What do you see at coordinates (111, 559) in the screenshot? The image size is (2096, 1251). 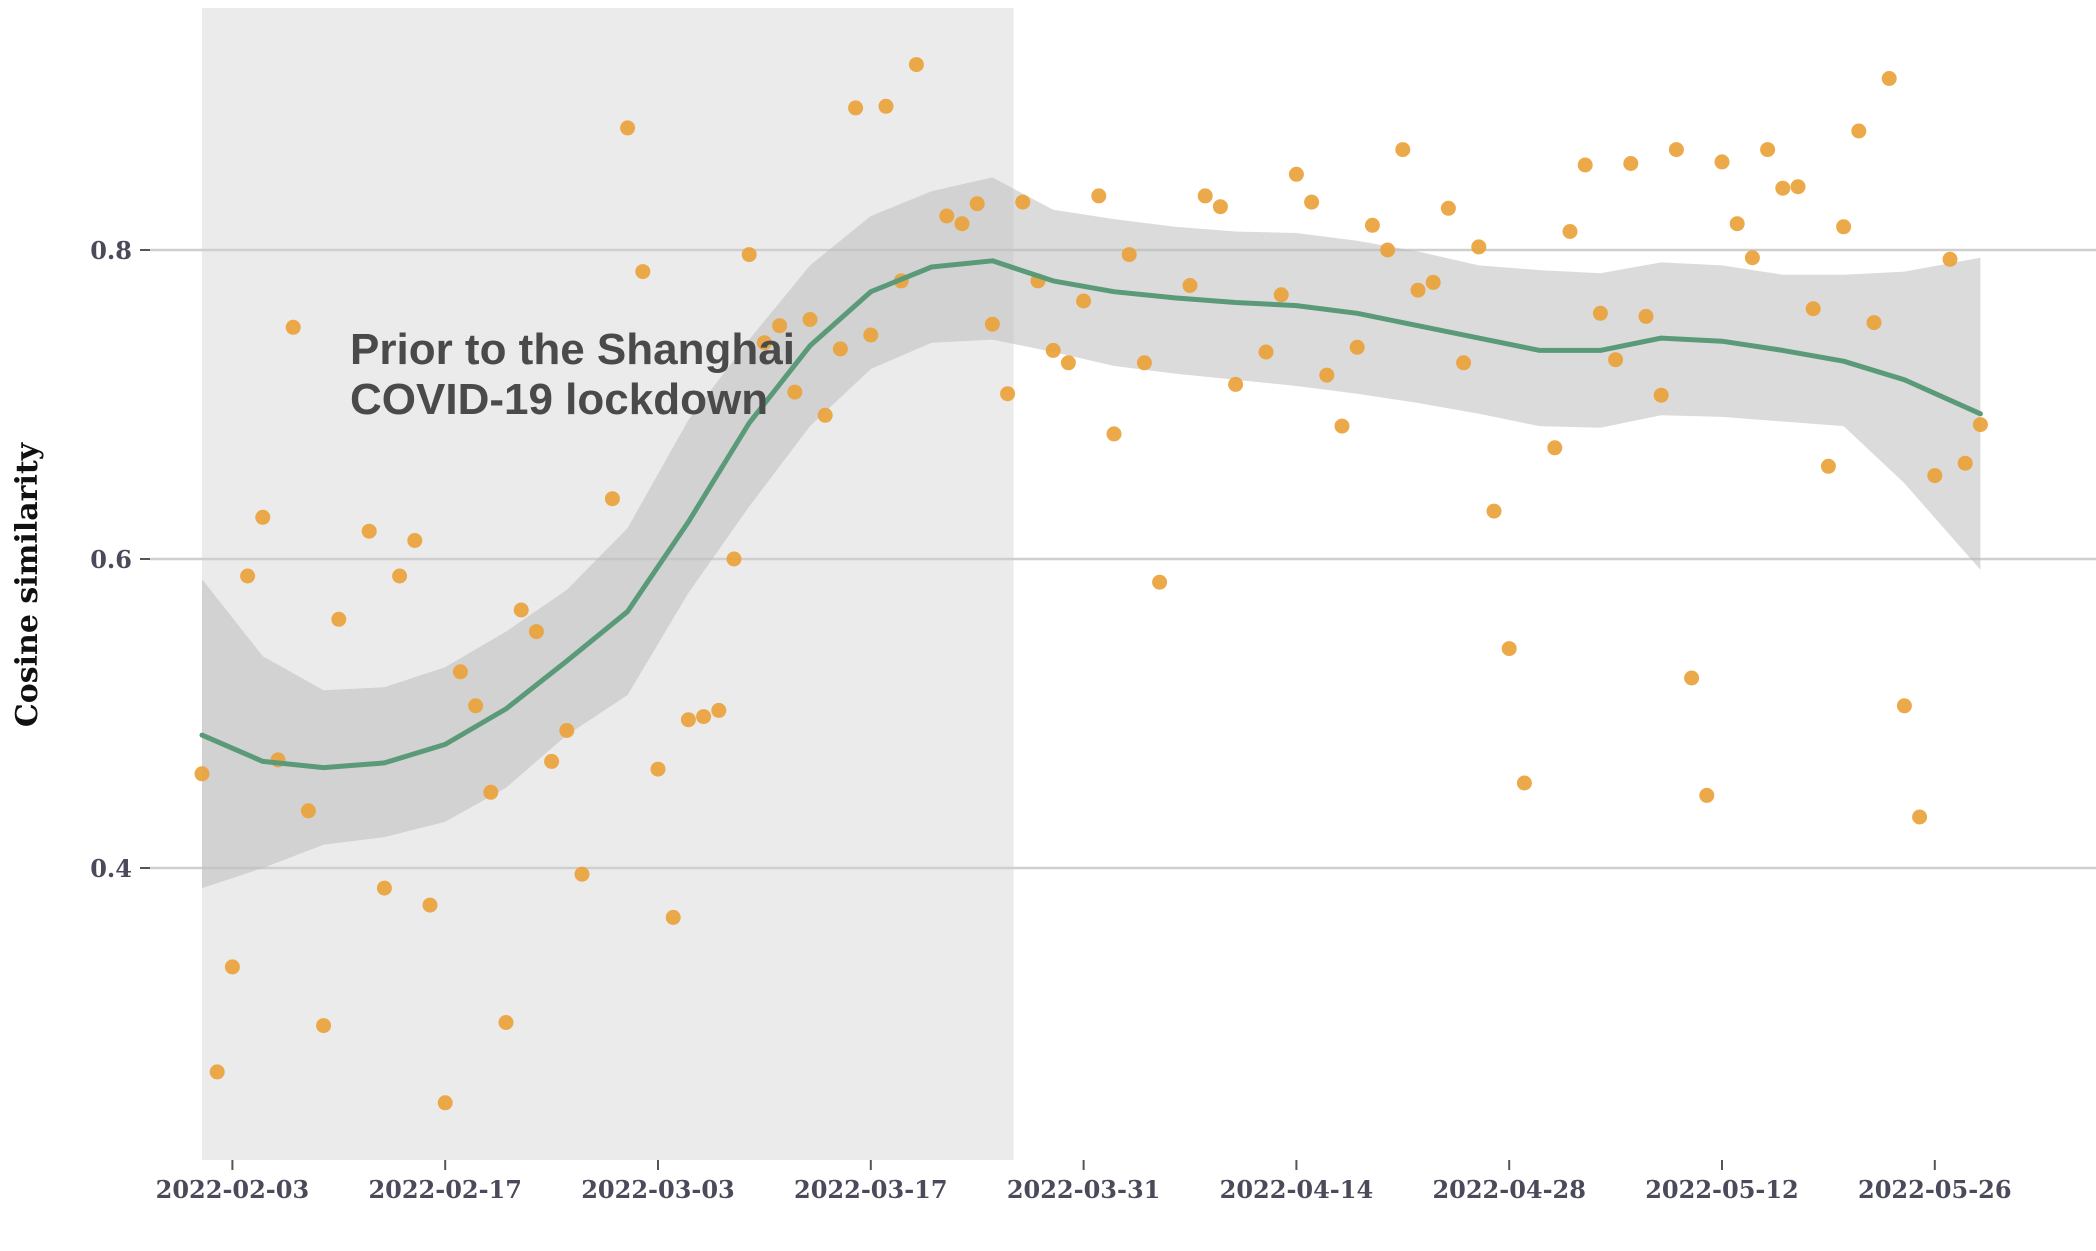 I see `y-tick-label: 0.6` at bounding box center [111, 559].